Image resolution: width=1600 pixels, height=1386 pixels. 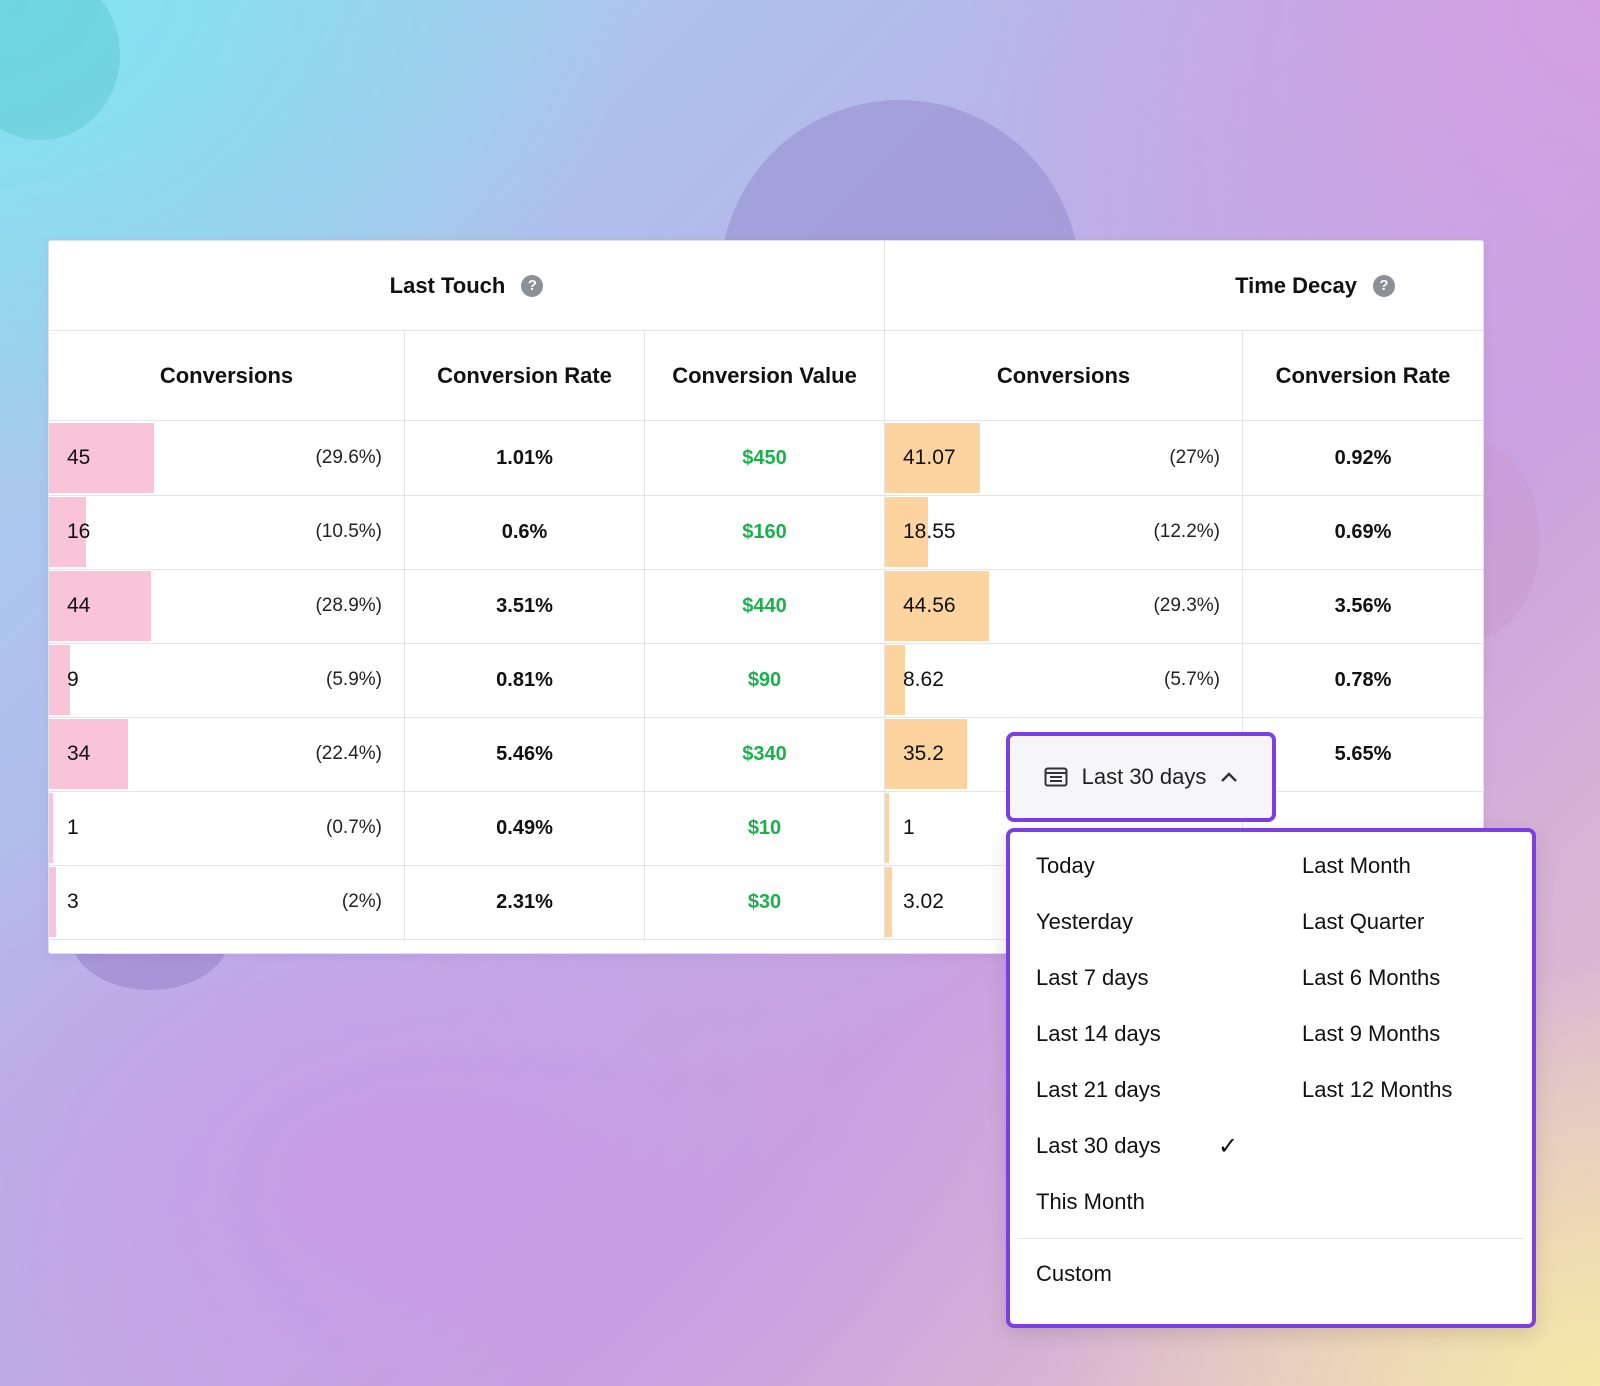 What do you see at coordinates (1192, 679) in the screenshot?
I see `td-share-value: (5.7%)` at bounding box center [1192, 679].